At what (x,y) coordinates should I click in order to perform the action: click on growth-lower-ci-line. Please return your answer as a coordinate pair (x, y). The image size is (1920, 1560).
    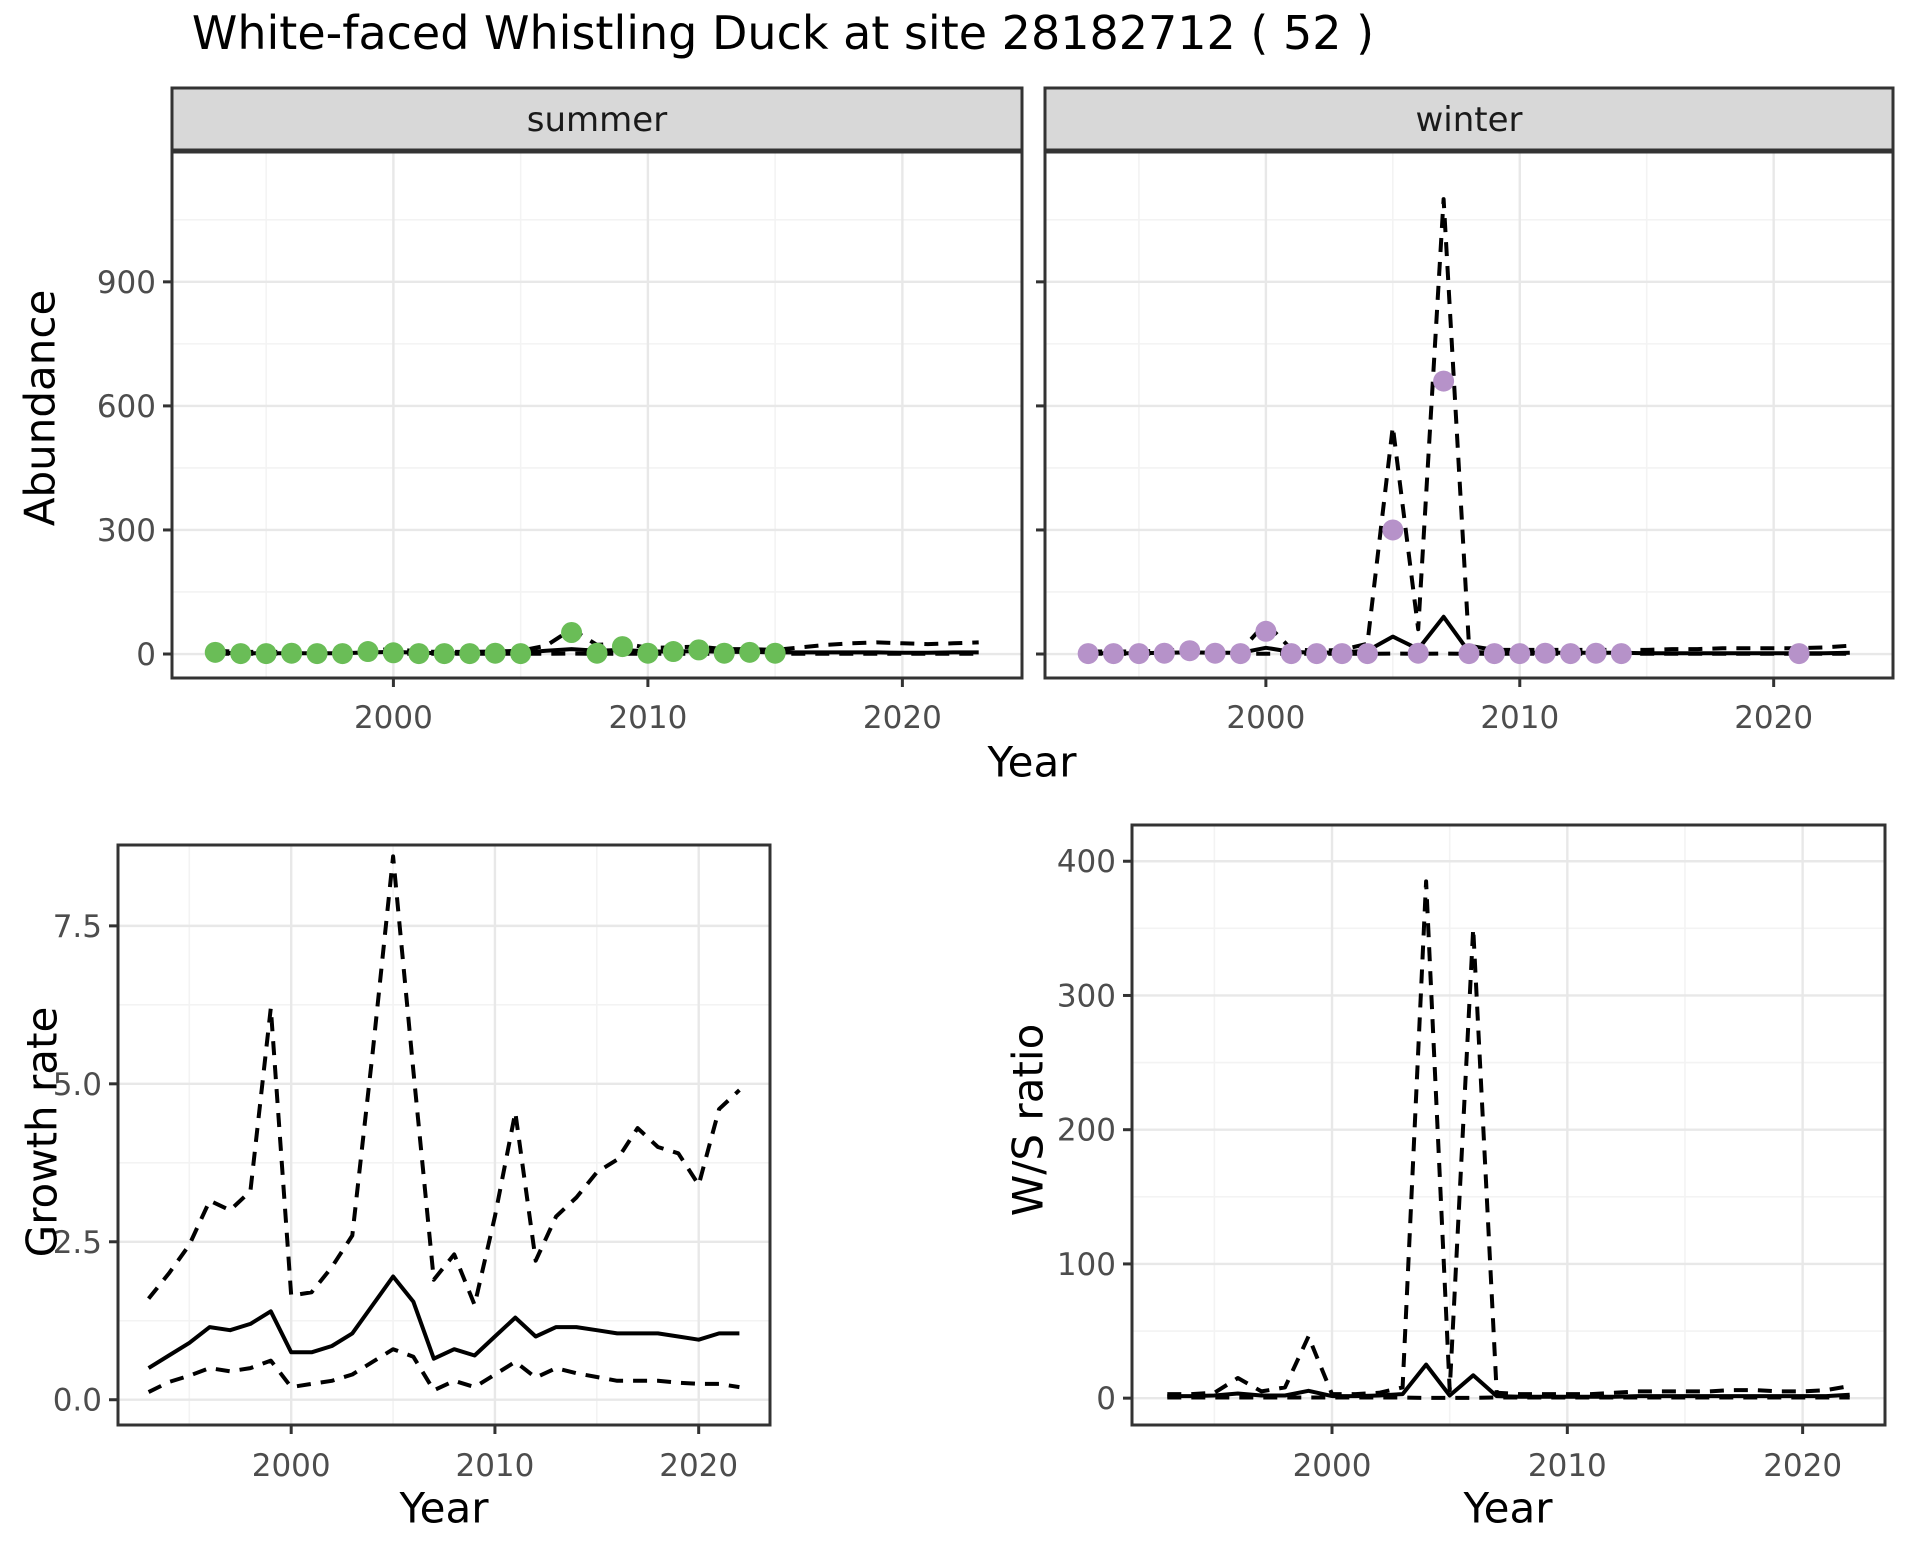
    Looking at the image, I should click on (443, 1370).